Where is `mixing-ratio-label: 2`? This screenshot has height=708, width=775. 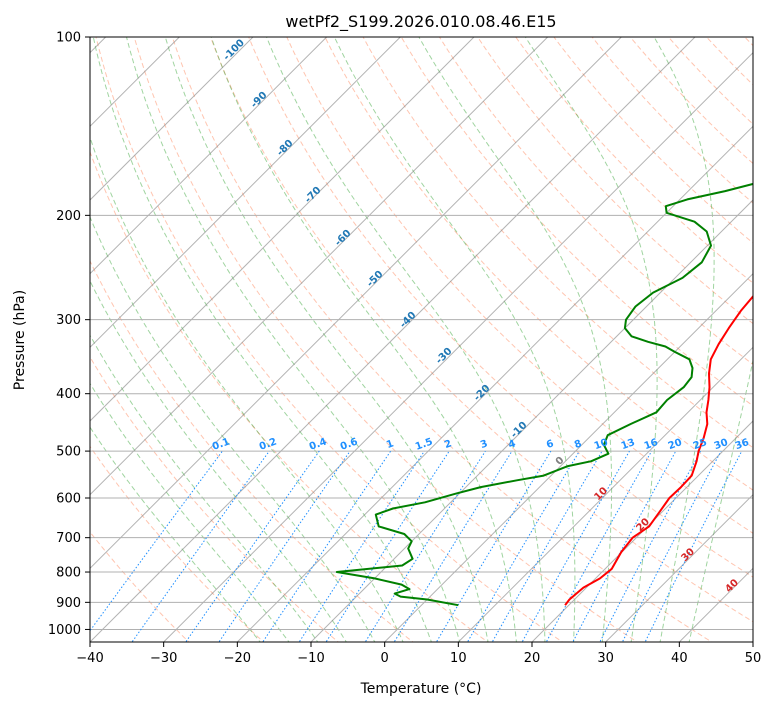 mixing-ratio-label: 2 is located at coordinates (448, 444).